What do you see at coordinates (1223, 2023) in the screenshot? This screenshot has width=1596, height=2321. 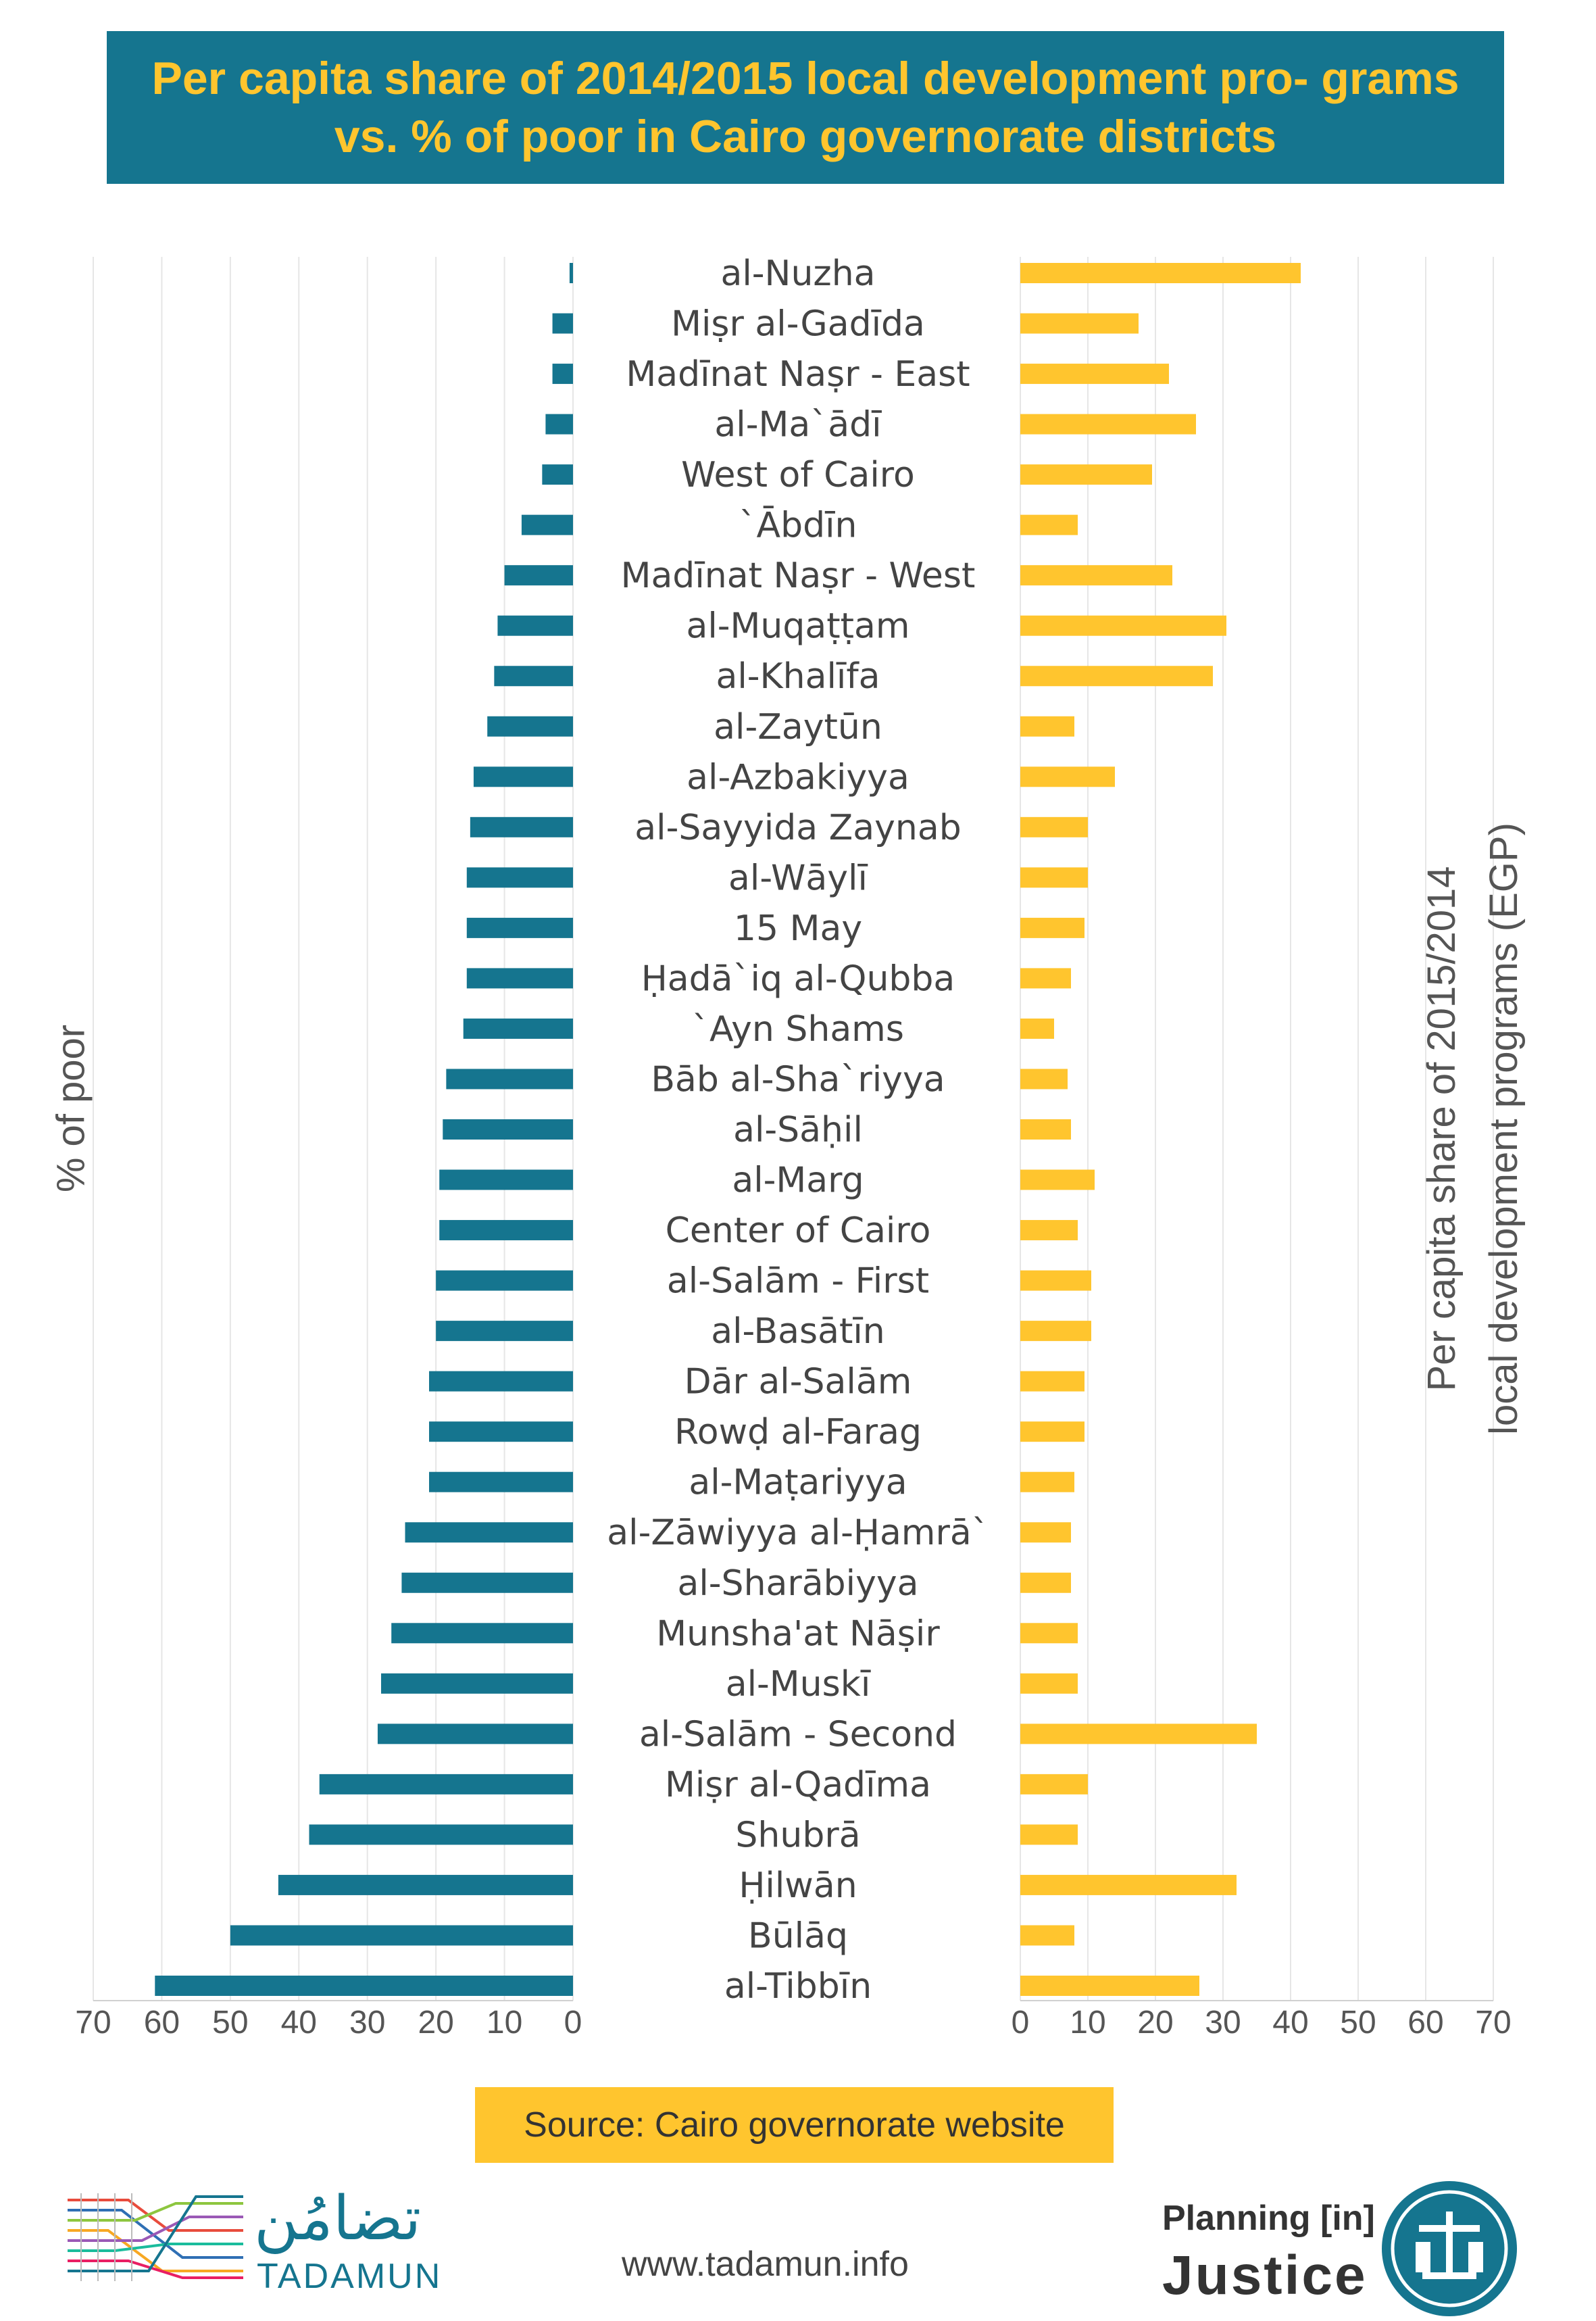 I see `right-tick-label: 30` at bounding box center [1223, 2023].